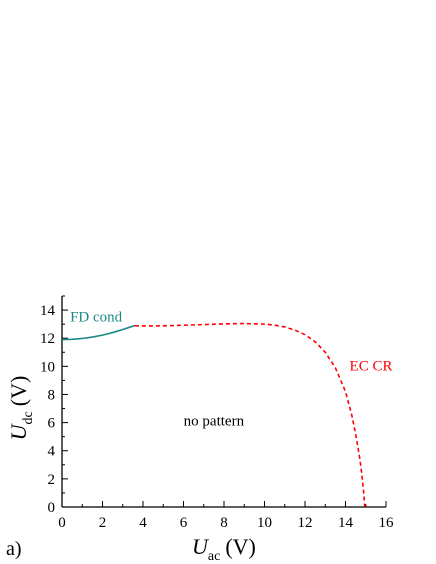 The width and height of the screenshot is (436, 564). What do you see at coordinates (96, 317) in the screenshot?
I see `fd-cond-label: FD cond` at bounding box center [96, 317].